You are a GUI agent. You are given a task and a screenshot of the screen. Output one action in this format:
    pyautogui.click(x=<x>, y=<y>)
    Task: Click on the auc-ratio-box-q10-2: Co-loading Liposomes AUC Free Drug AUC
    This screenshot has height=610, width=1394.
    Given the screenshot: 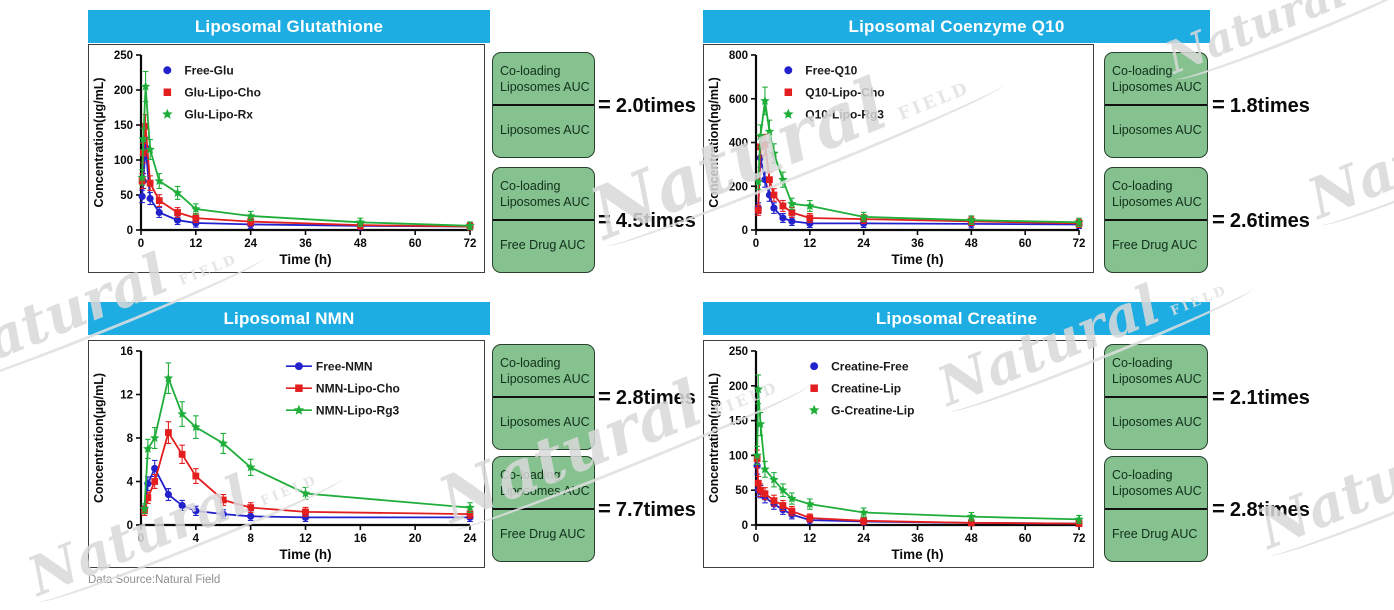 What is the action you would take?
    pyautogui.click(x=1156, y=220)
    